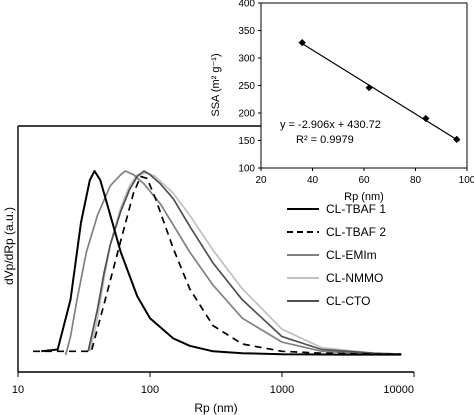 The image size is (474, 415). I want to click on inset-fit-line, so click(379, 91).